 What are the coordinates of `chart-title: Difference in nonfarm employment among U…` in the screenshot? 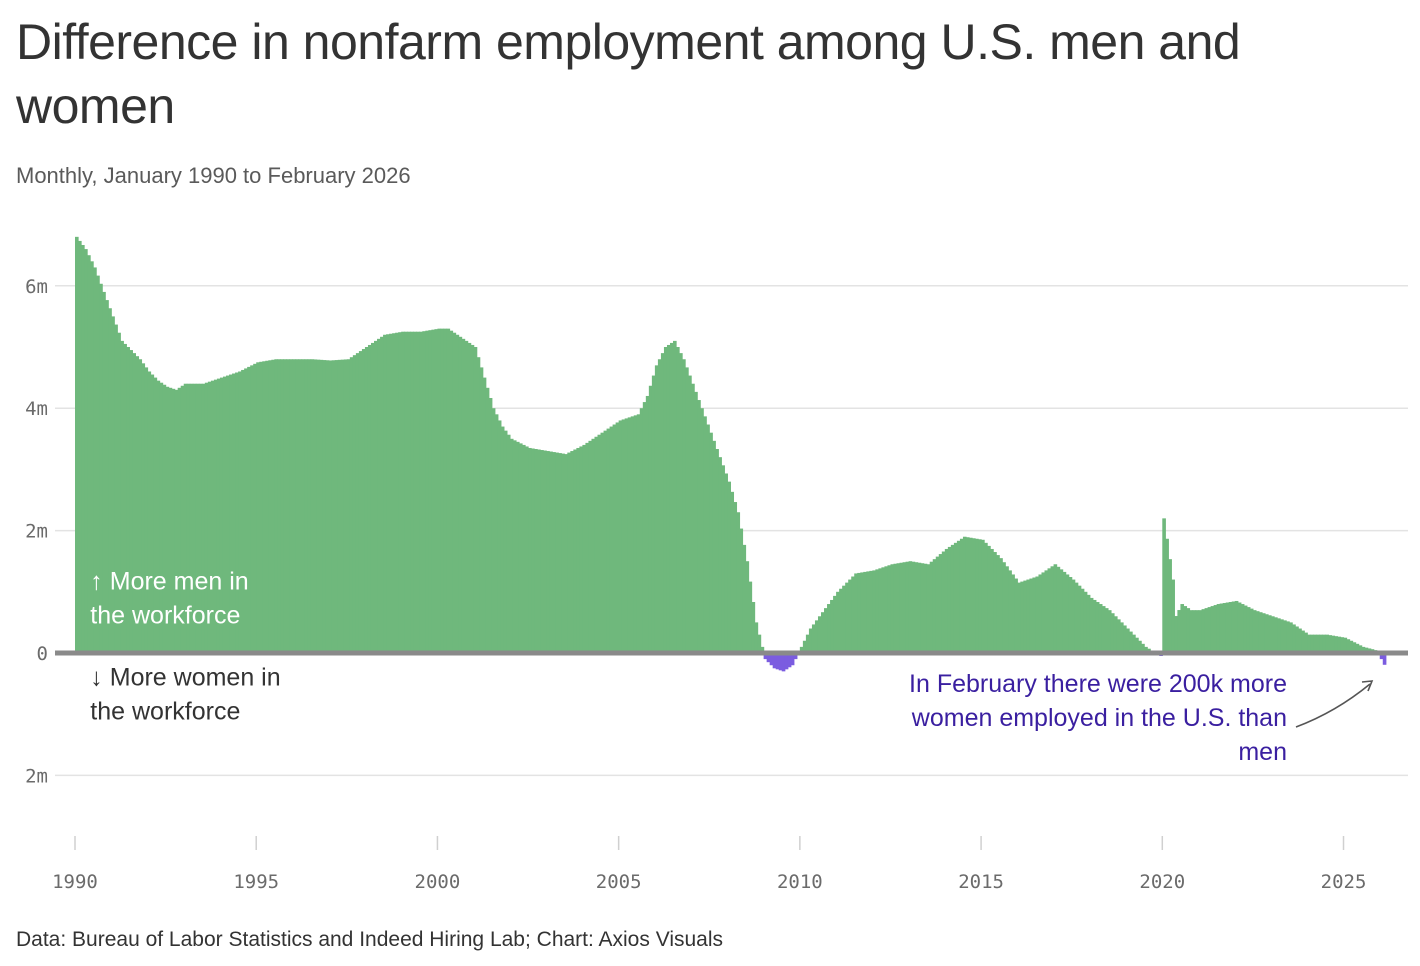 It's located at (628, 74).